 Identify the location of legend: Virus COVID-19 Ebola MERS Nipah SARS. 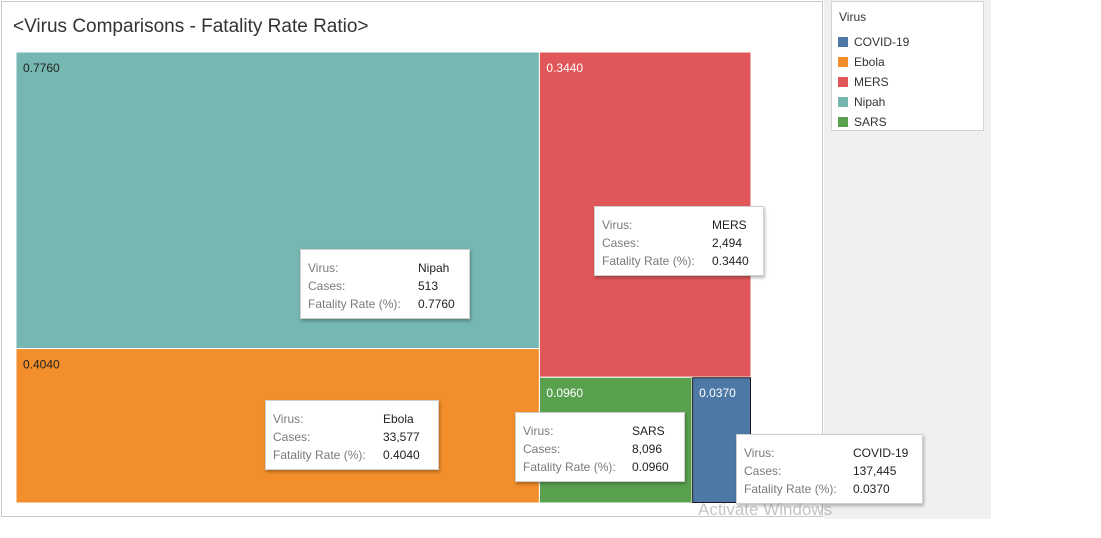
(907, 66).